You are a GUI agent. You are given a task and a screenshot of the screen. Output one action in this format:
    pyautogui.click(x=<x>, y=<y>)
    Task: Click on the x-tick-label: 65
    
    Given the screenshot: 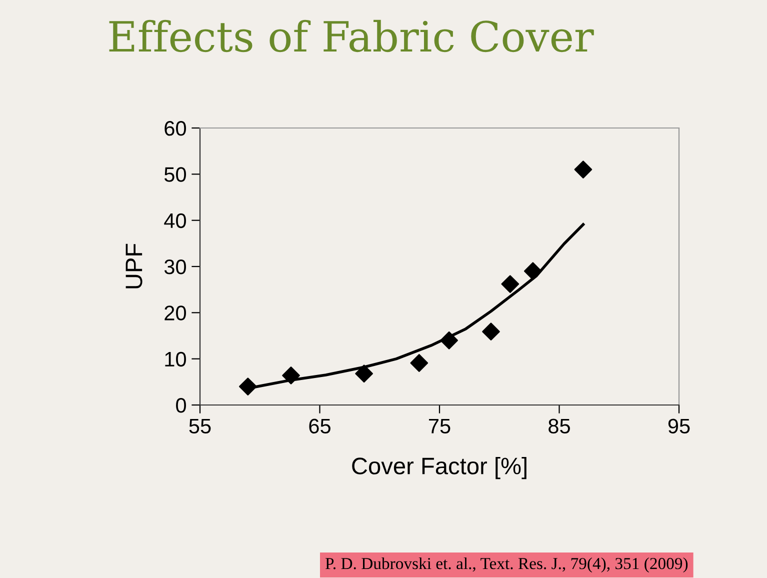 What is the action you would take?
    pyautogui.click(x=319, y=426)
    